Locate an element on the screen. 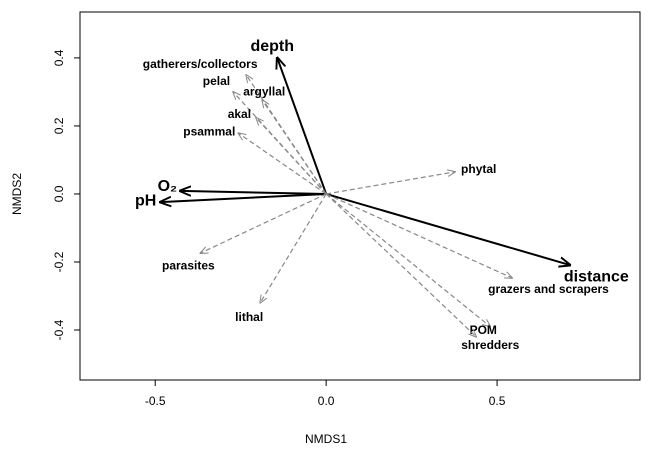  vector-label: shredders is located at coordinates (490, 345).